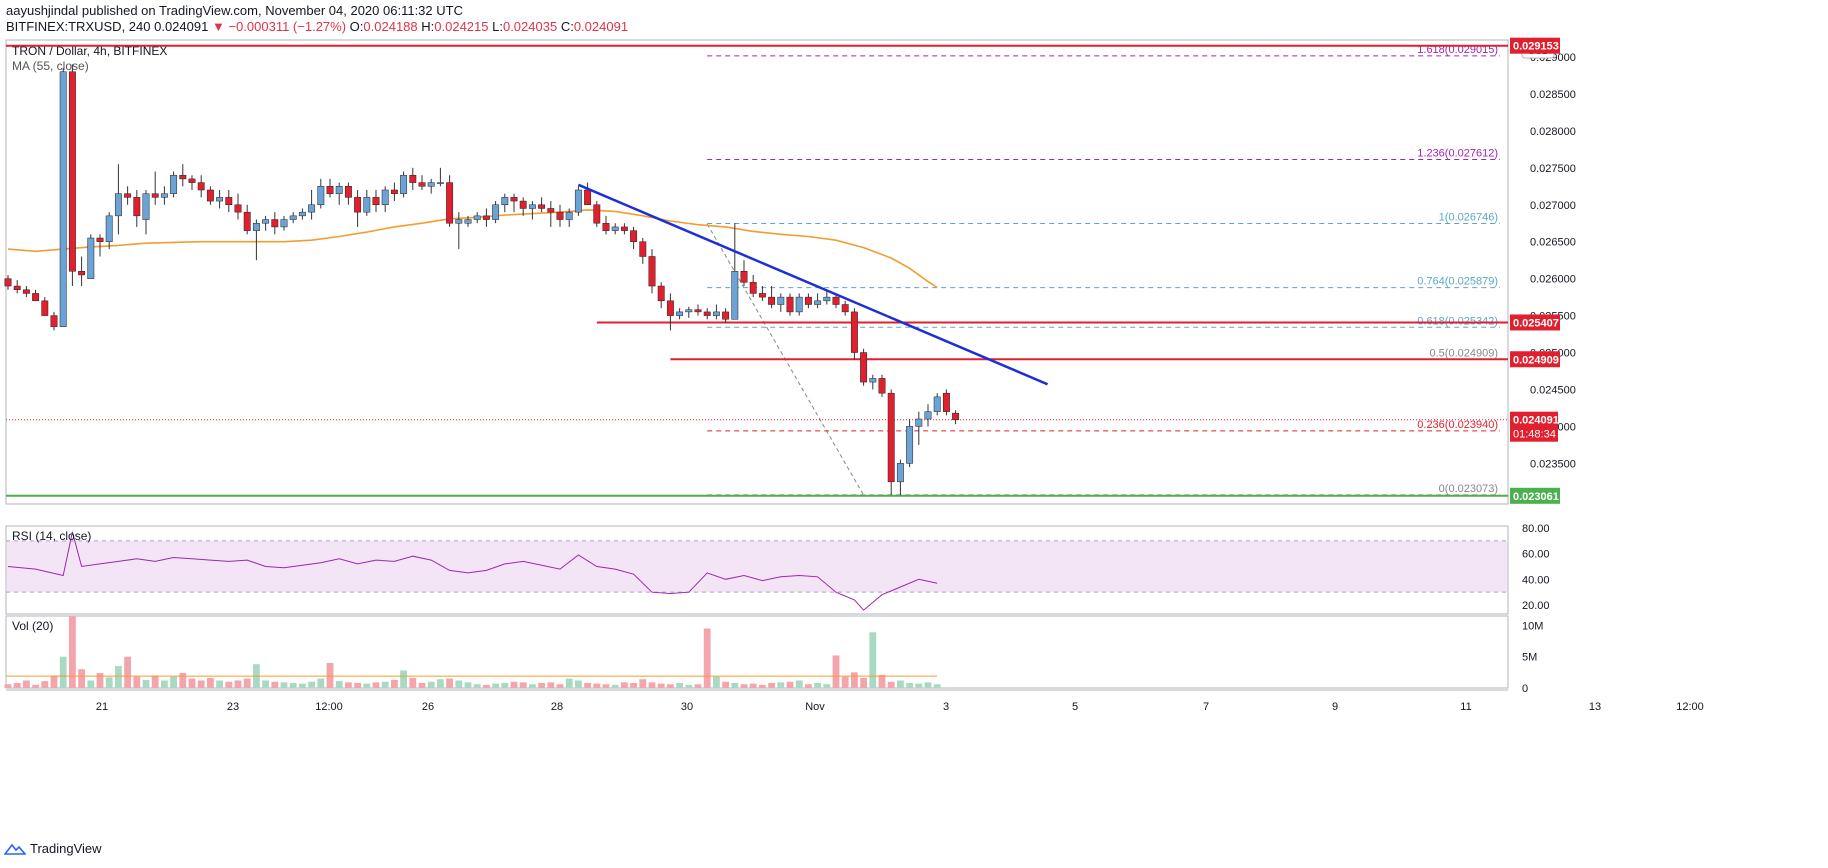  Describe the element at coordinates (1535, 495) in the screenshot. I see `support-price-tag` at that location.